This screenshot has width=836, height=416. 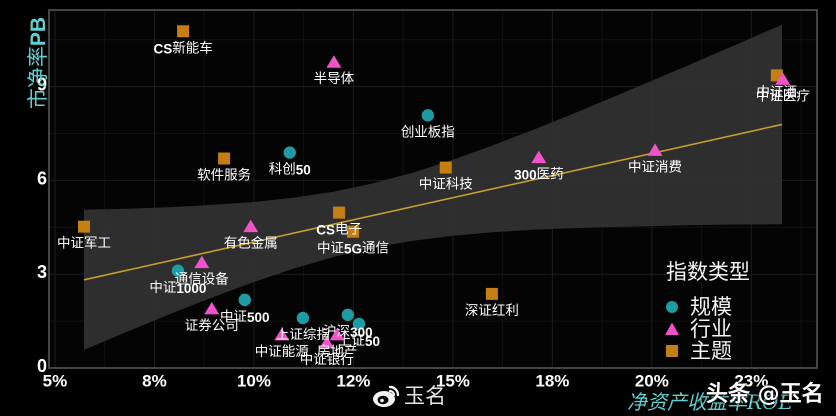 What do you see at coordinates (711, 351) in the screenshot?
I see `legend-label: 主题` at bounding box center [711, 351].